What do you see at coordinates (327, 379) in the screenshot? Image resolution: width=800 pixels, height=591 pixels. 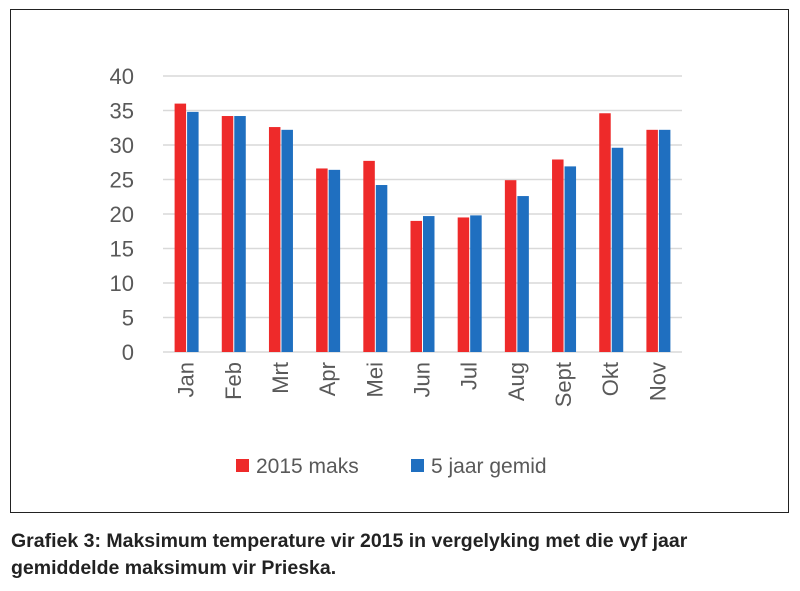 I see `x-tick-label: Apr` at bounding box center [327, 379].